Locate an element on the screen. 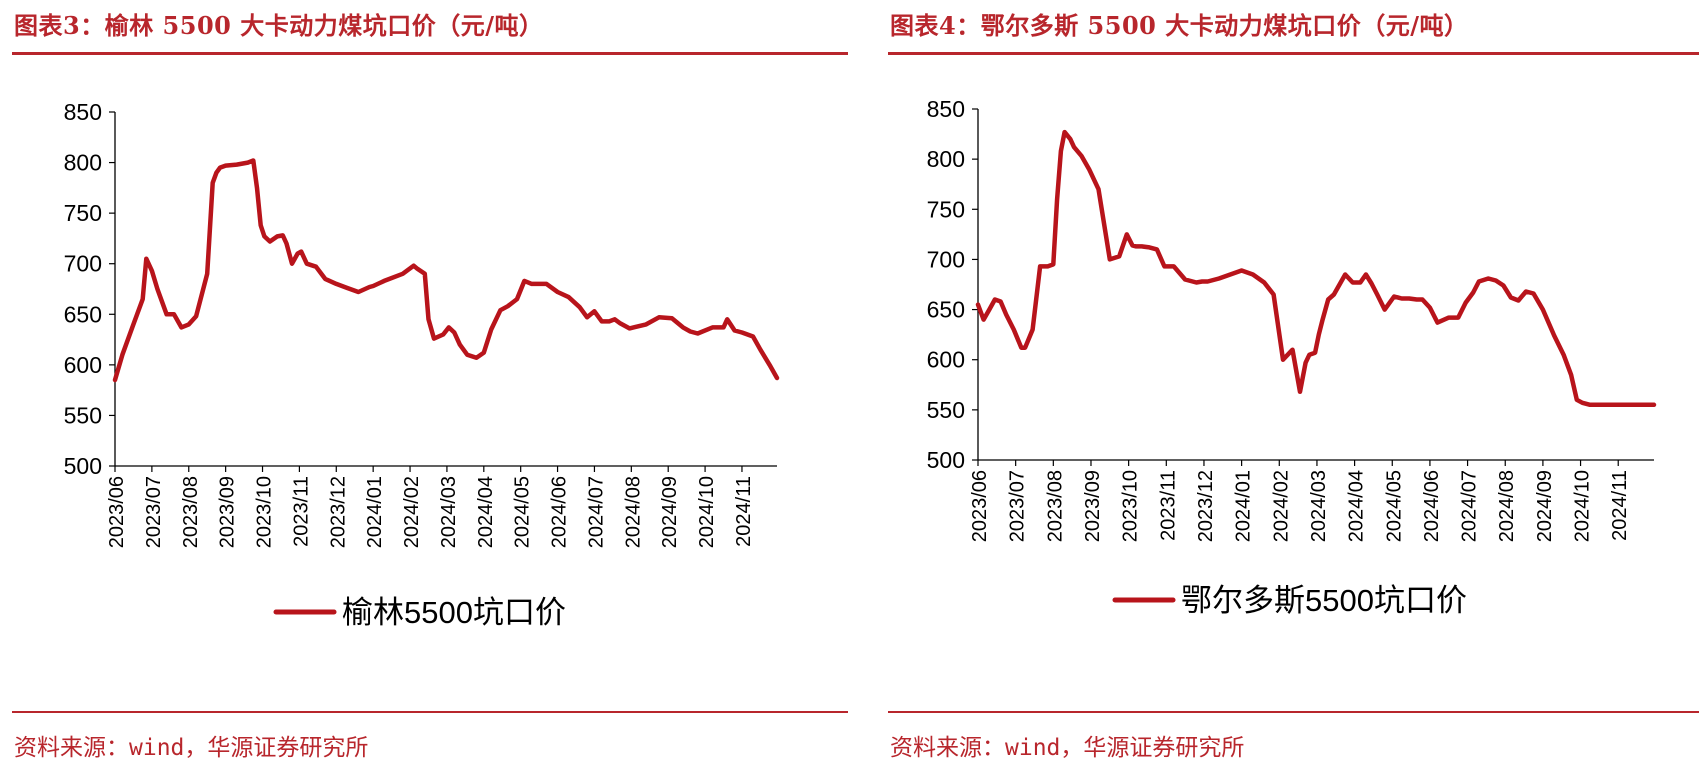 This screenshot has width=1699, height=773. chart-title: 图表4：鄂尔多斯 5500 大卡动力煤坑口价（元/吨） is located at coordinates (1179, 25).